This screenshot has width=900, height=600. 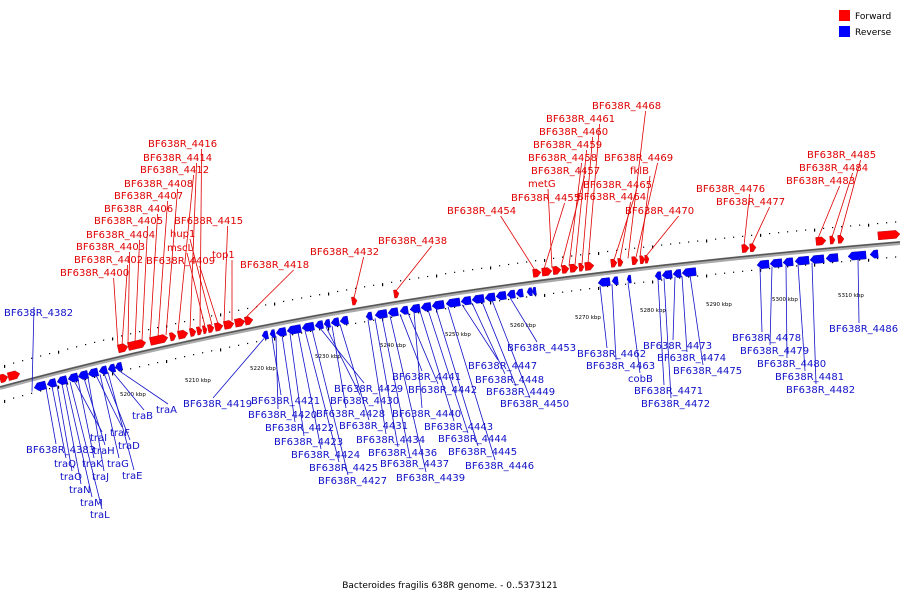 I want to click on reverse-gene-label: BF638R_4441, so click(x=426, y=377).